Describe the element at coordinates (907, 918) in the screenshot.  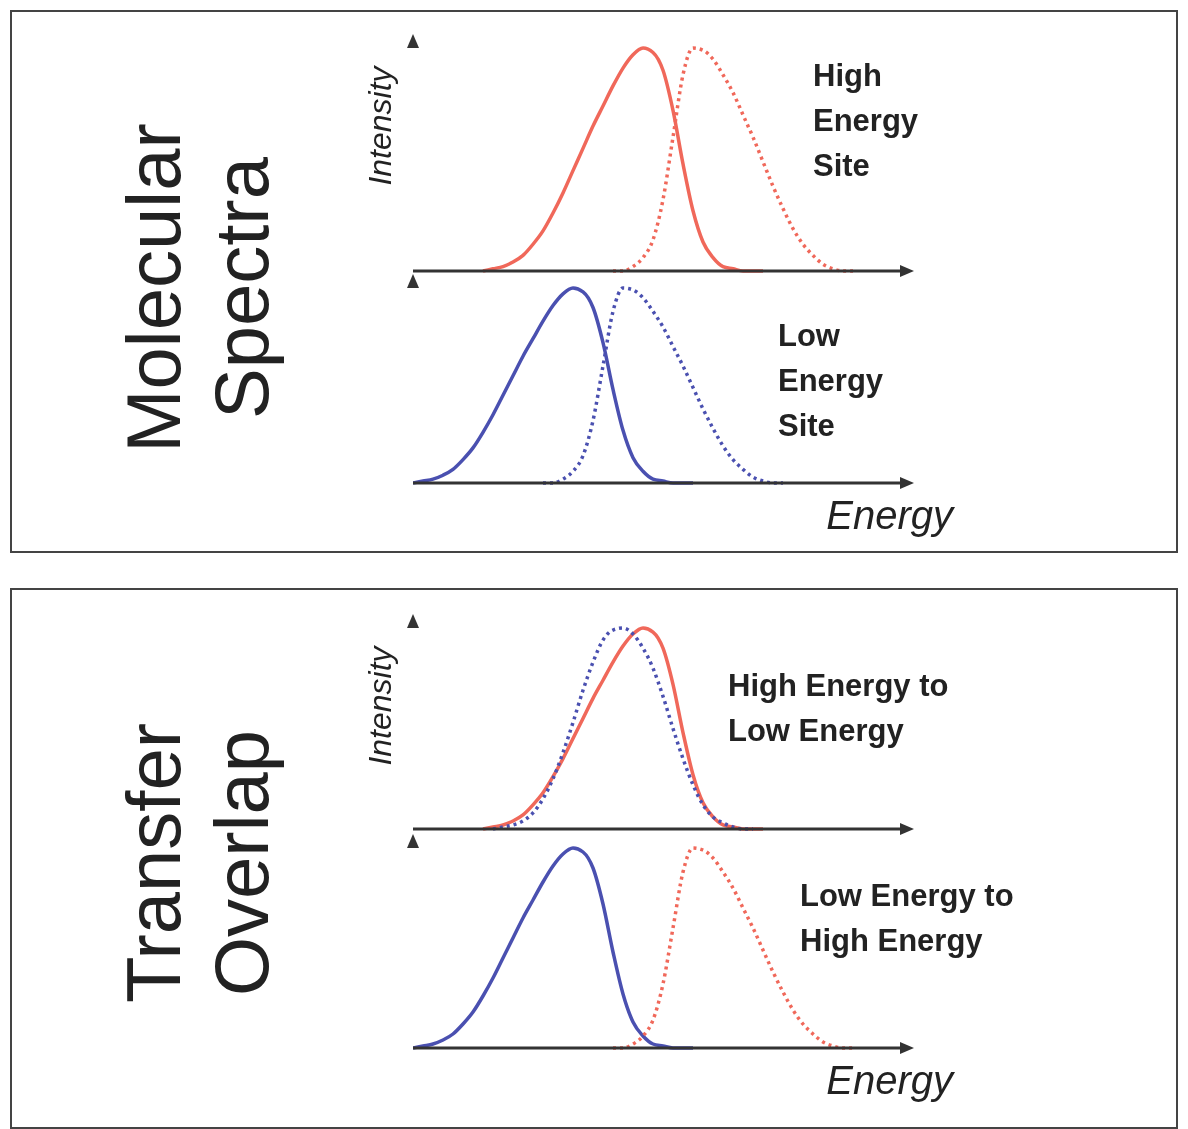
I see `annotation: Low Energy to High Energy` at that location.